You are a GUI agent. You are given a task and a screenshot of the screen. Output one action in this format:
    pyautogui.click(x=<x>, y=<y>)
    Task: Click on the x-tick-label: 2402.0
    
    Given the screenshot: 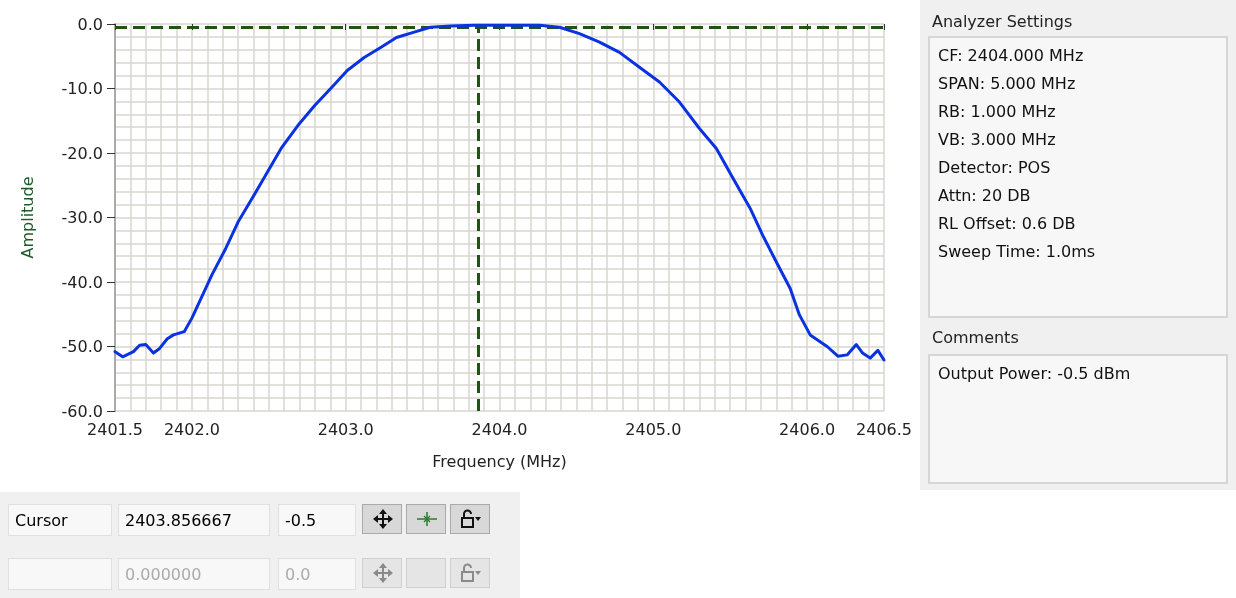 What is the action you would take?
    pyautogui.click(x=191, y=429)
    